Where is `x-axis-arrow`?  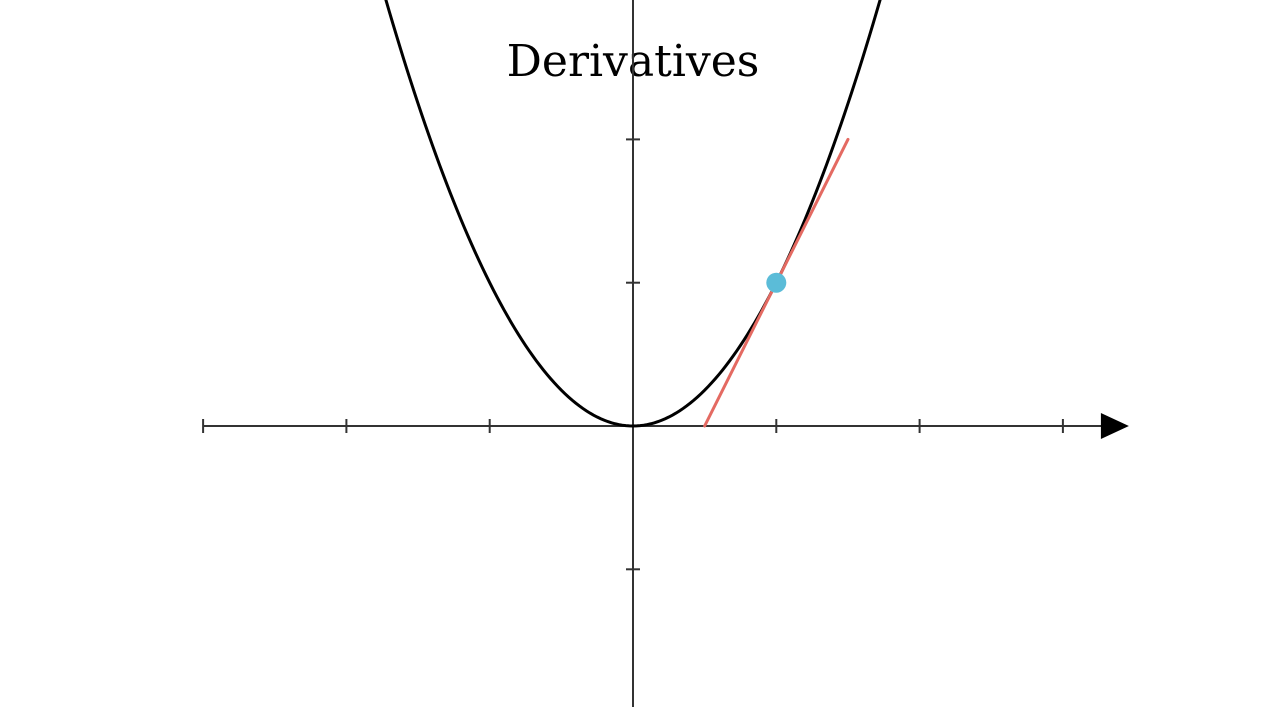 x-axis-arrow is located at coordinates (1114, 426).